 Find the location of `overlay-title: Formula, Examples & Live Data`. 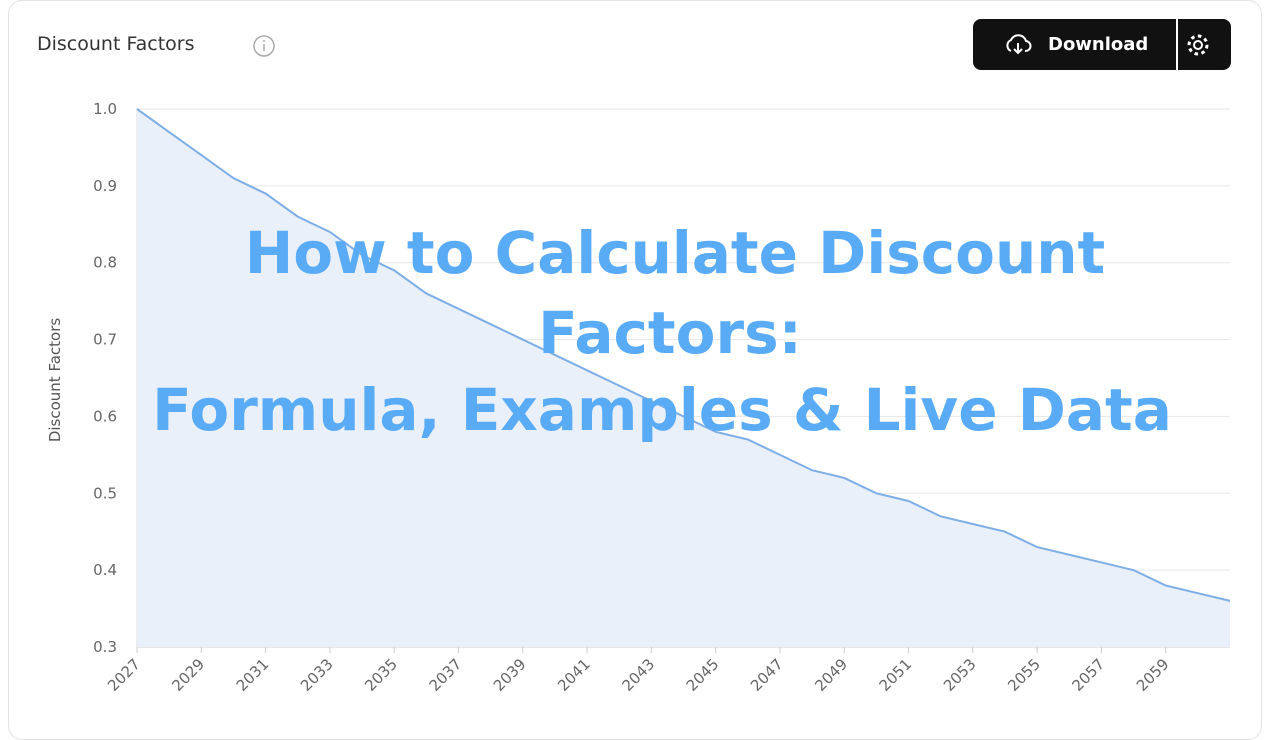

overlay-title: Formula, Examples & Live Data is located at coordinates (662, 410).